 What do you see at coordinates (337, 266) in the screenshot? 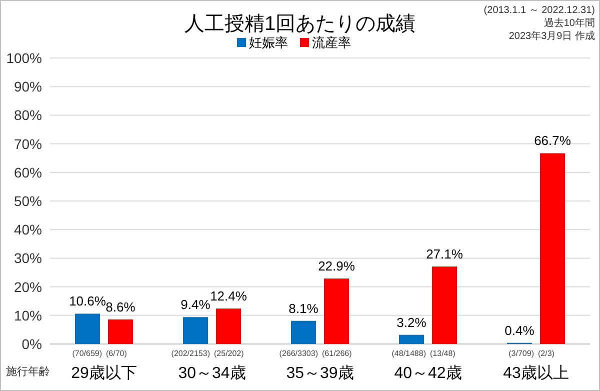
I see `data-label: 22.9%` at bounding box center [337, 266].